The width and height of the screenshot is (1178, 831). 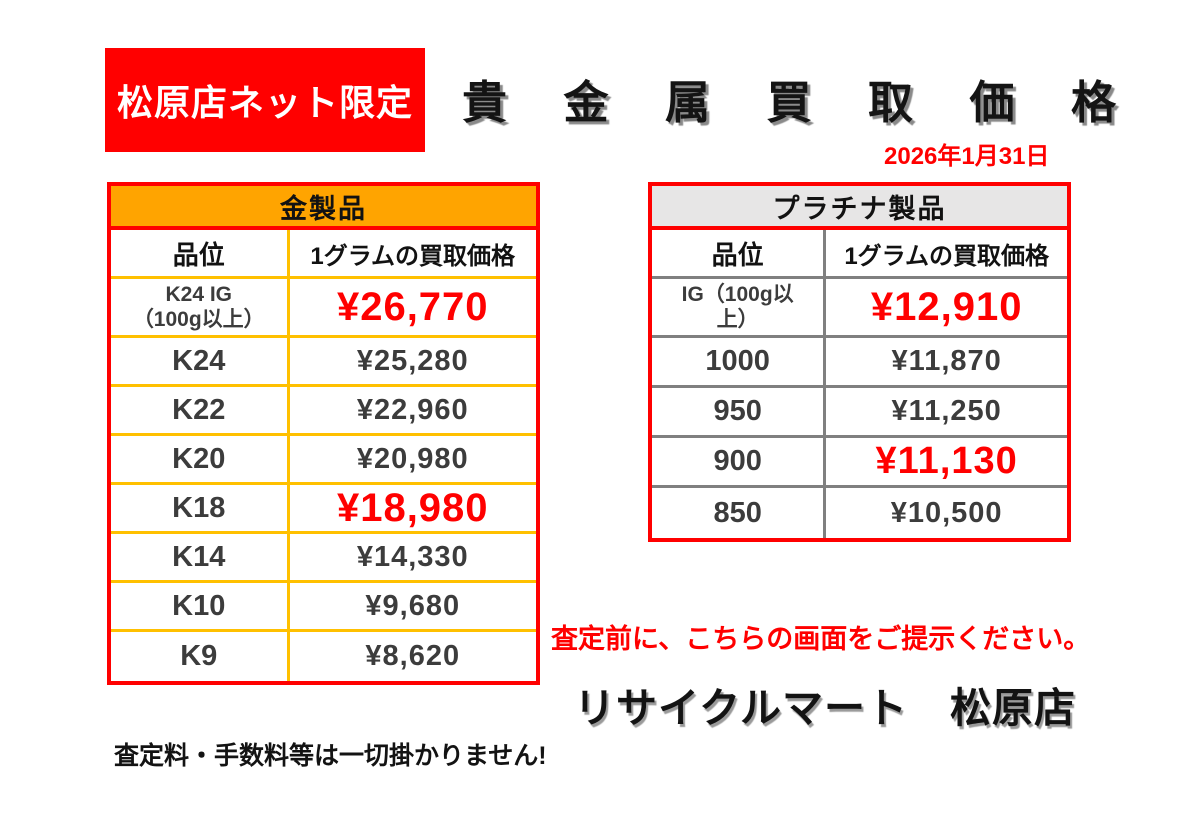 I want to click on present-screen-notice: 査定前に、こちらの画面をご提示ください。, so click(x=821, y=639).